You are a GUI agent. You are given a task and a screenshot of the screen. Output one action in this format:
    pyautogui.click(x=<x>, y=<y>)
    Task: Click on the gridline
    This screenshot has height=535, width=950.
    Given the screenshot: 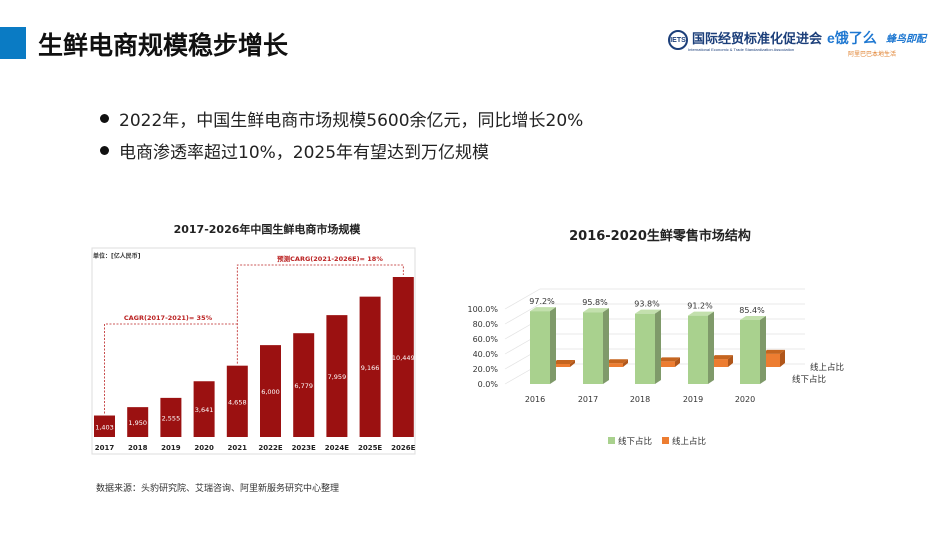 What is the action you would take?
    pyautogui.click(x=654, y=314)
    